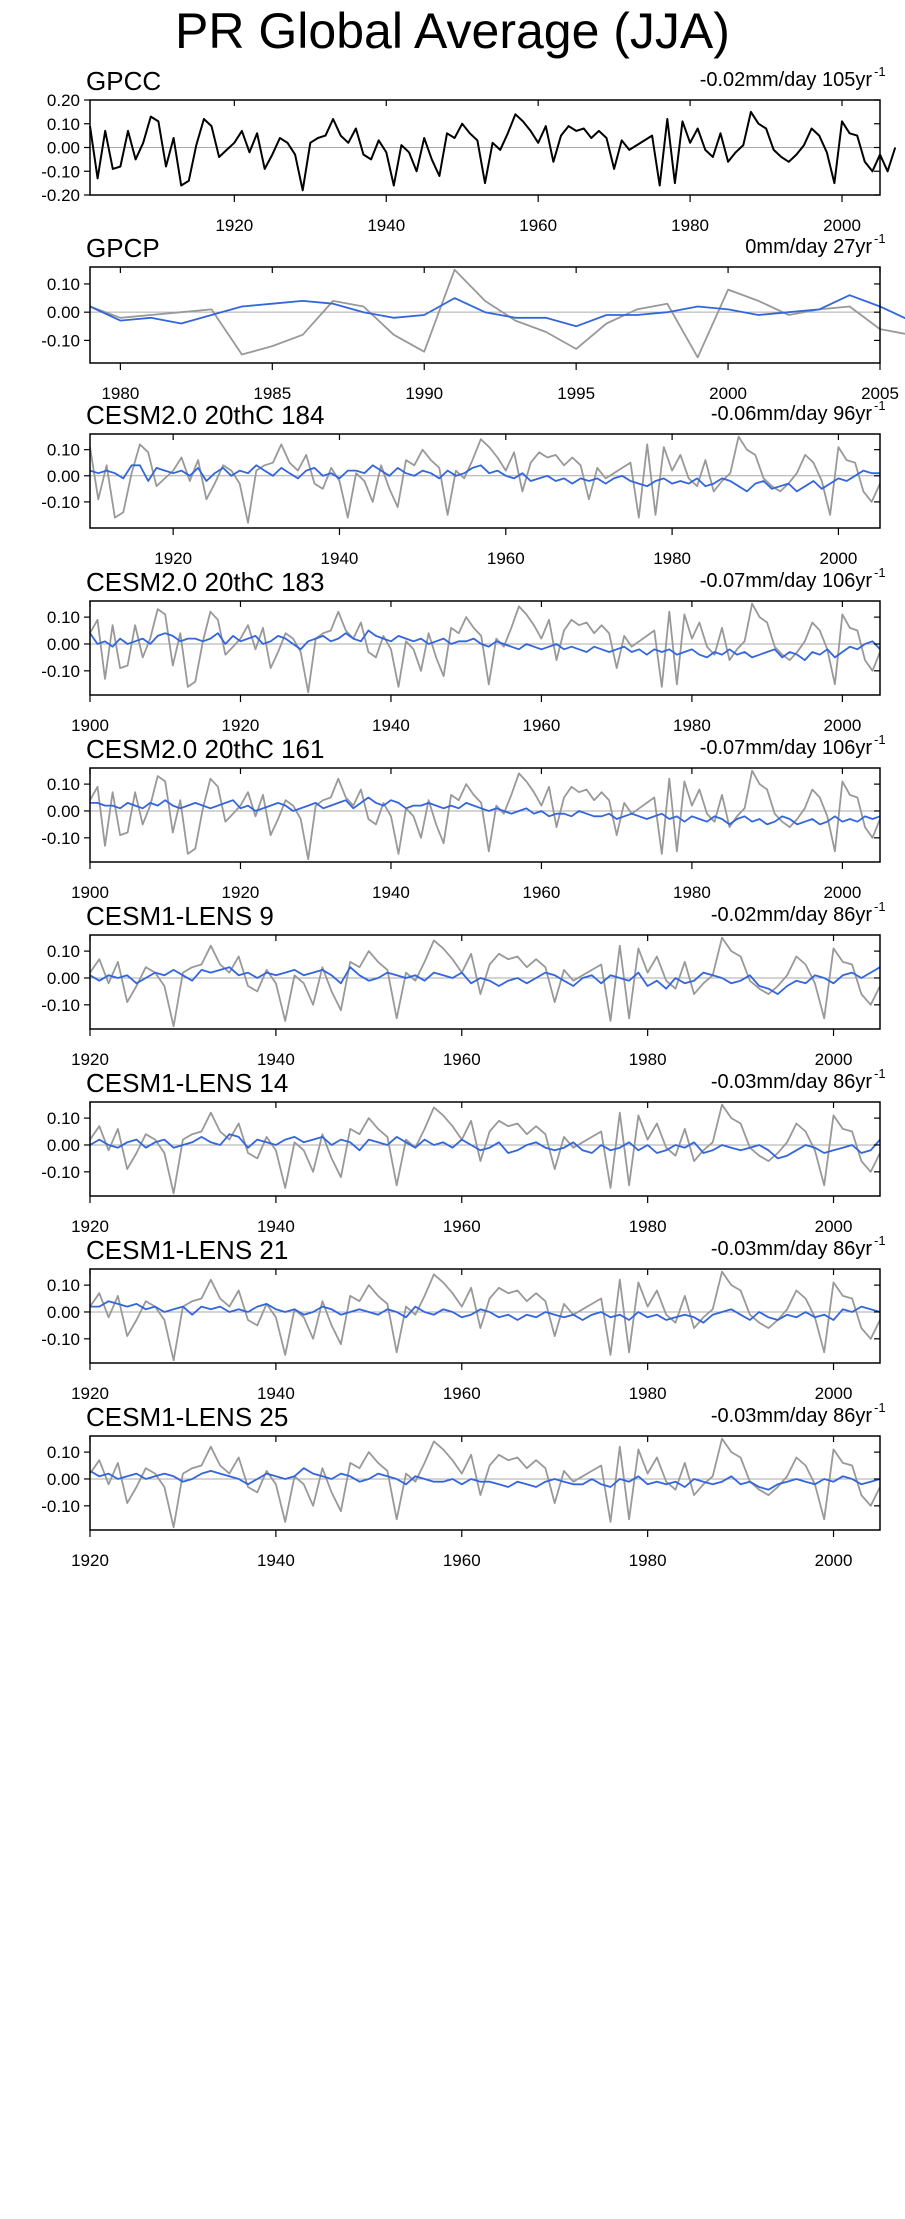 Image resolution: width=905 pixels, height=2219 pixels. What do you see at coordinates (180, 916) in the screenshot?
I see `panel-title: CESM1-LENS 9` at bounding box center [180, 916].